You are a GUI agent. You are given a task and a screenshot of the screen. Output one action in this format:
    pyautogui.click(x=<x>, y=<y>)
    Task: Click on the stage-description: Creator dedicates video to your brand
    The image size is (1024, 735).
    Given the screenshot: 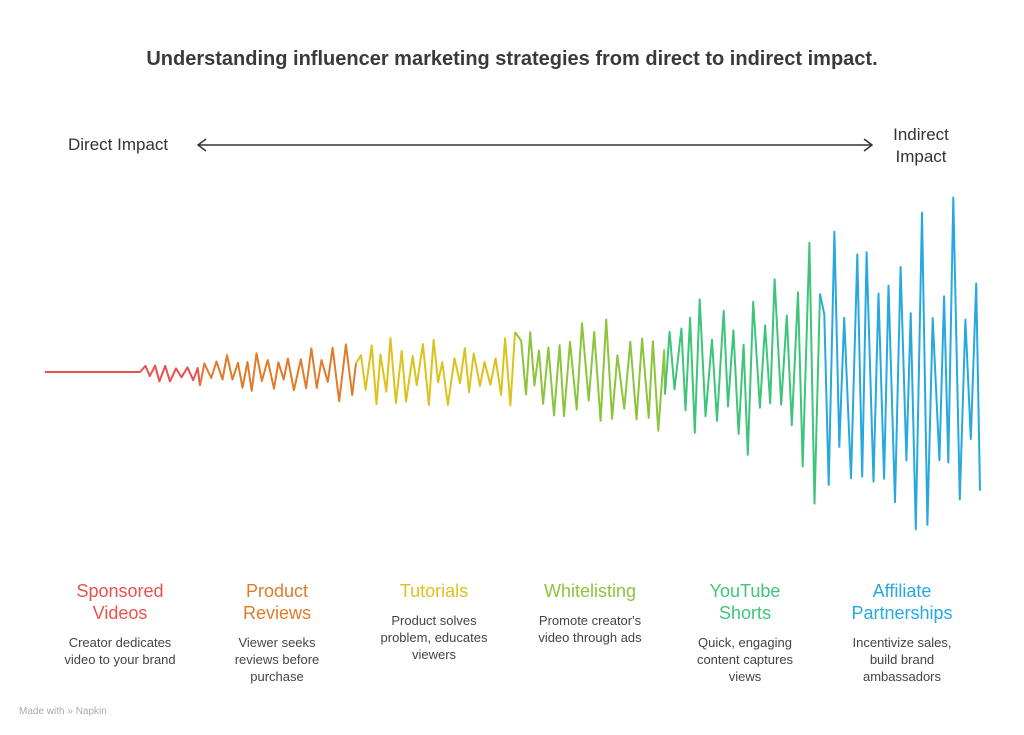 What is the action you would take?
    pyautogui.click(x=120, y=651)
    